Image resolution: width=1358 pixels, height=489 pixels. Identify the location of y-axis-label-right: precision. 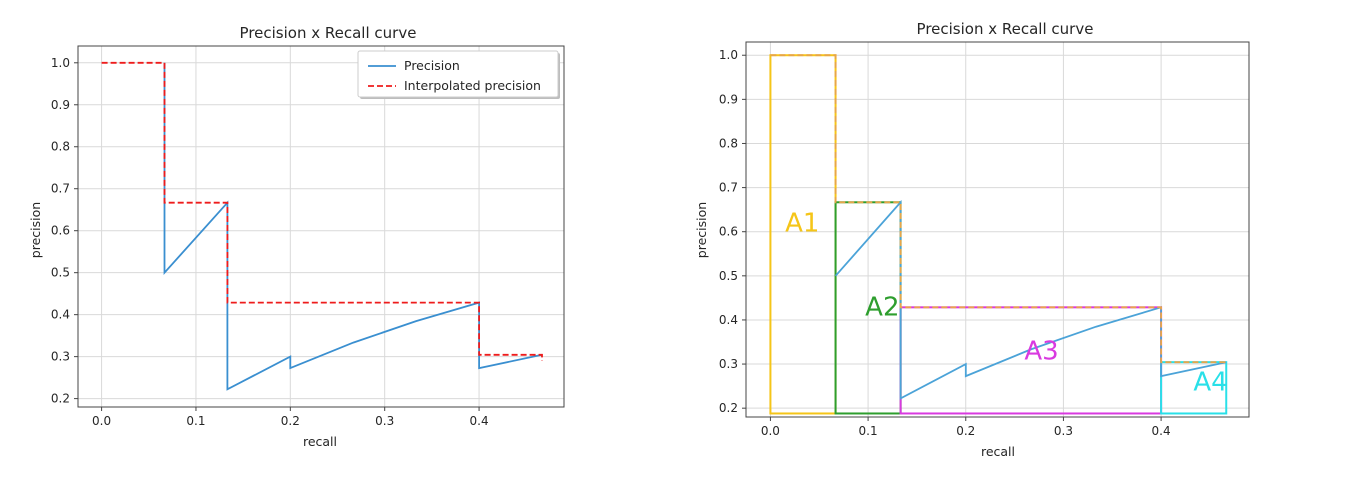
(701, 230).